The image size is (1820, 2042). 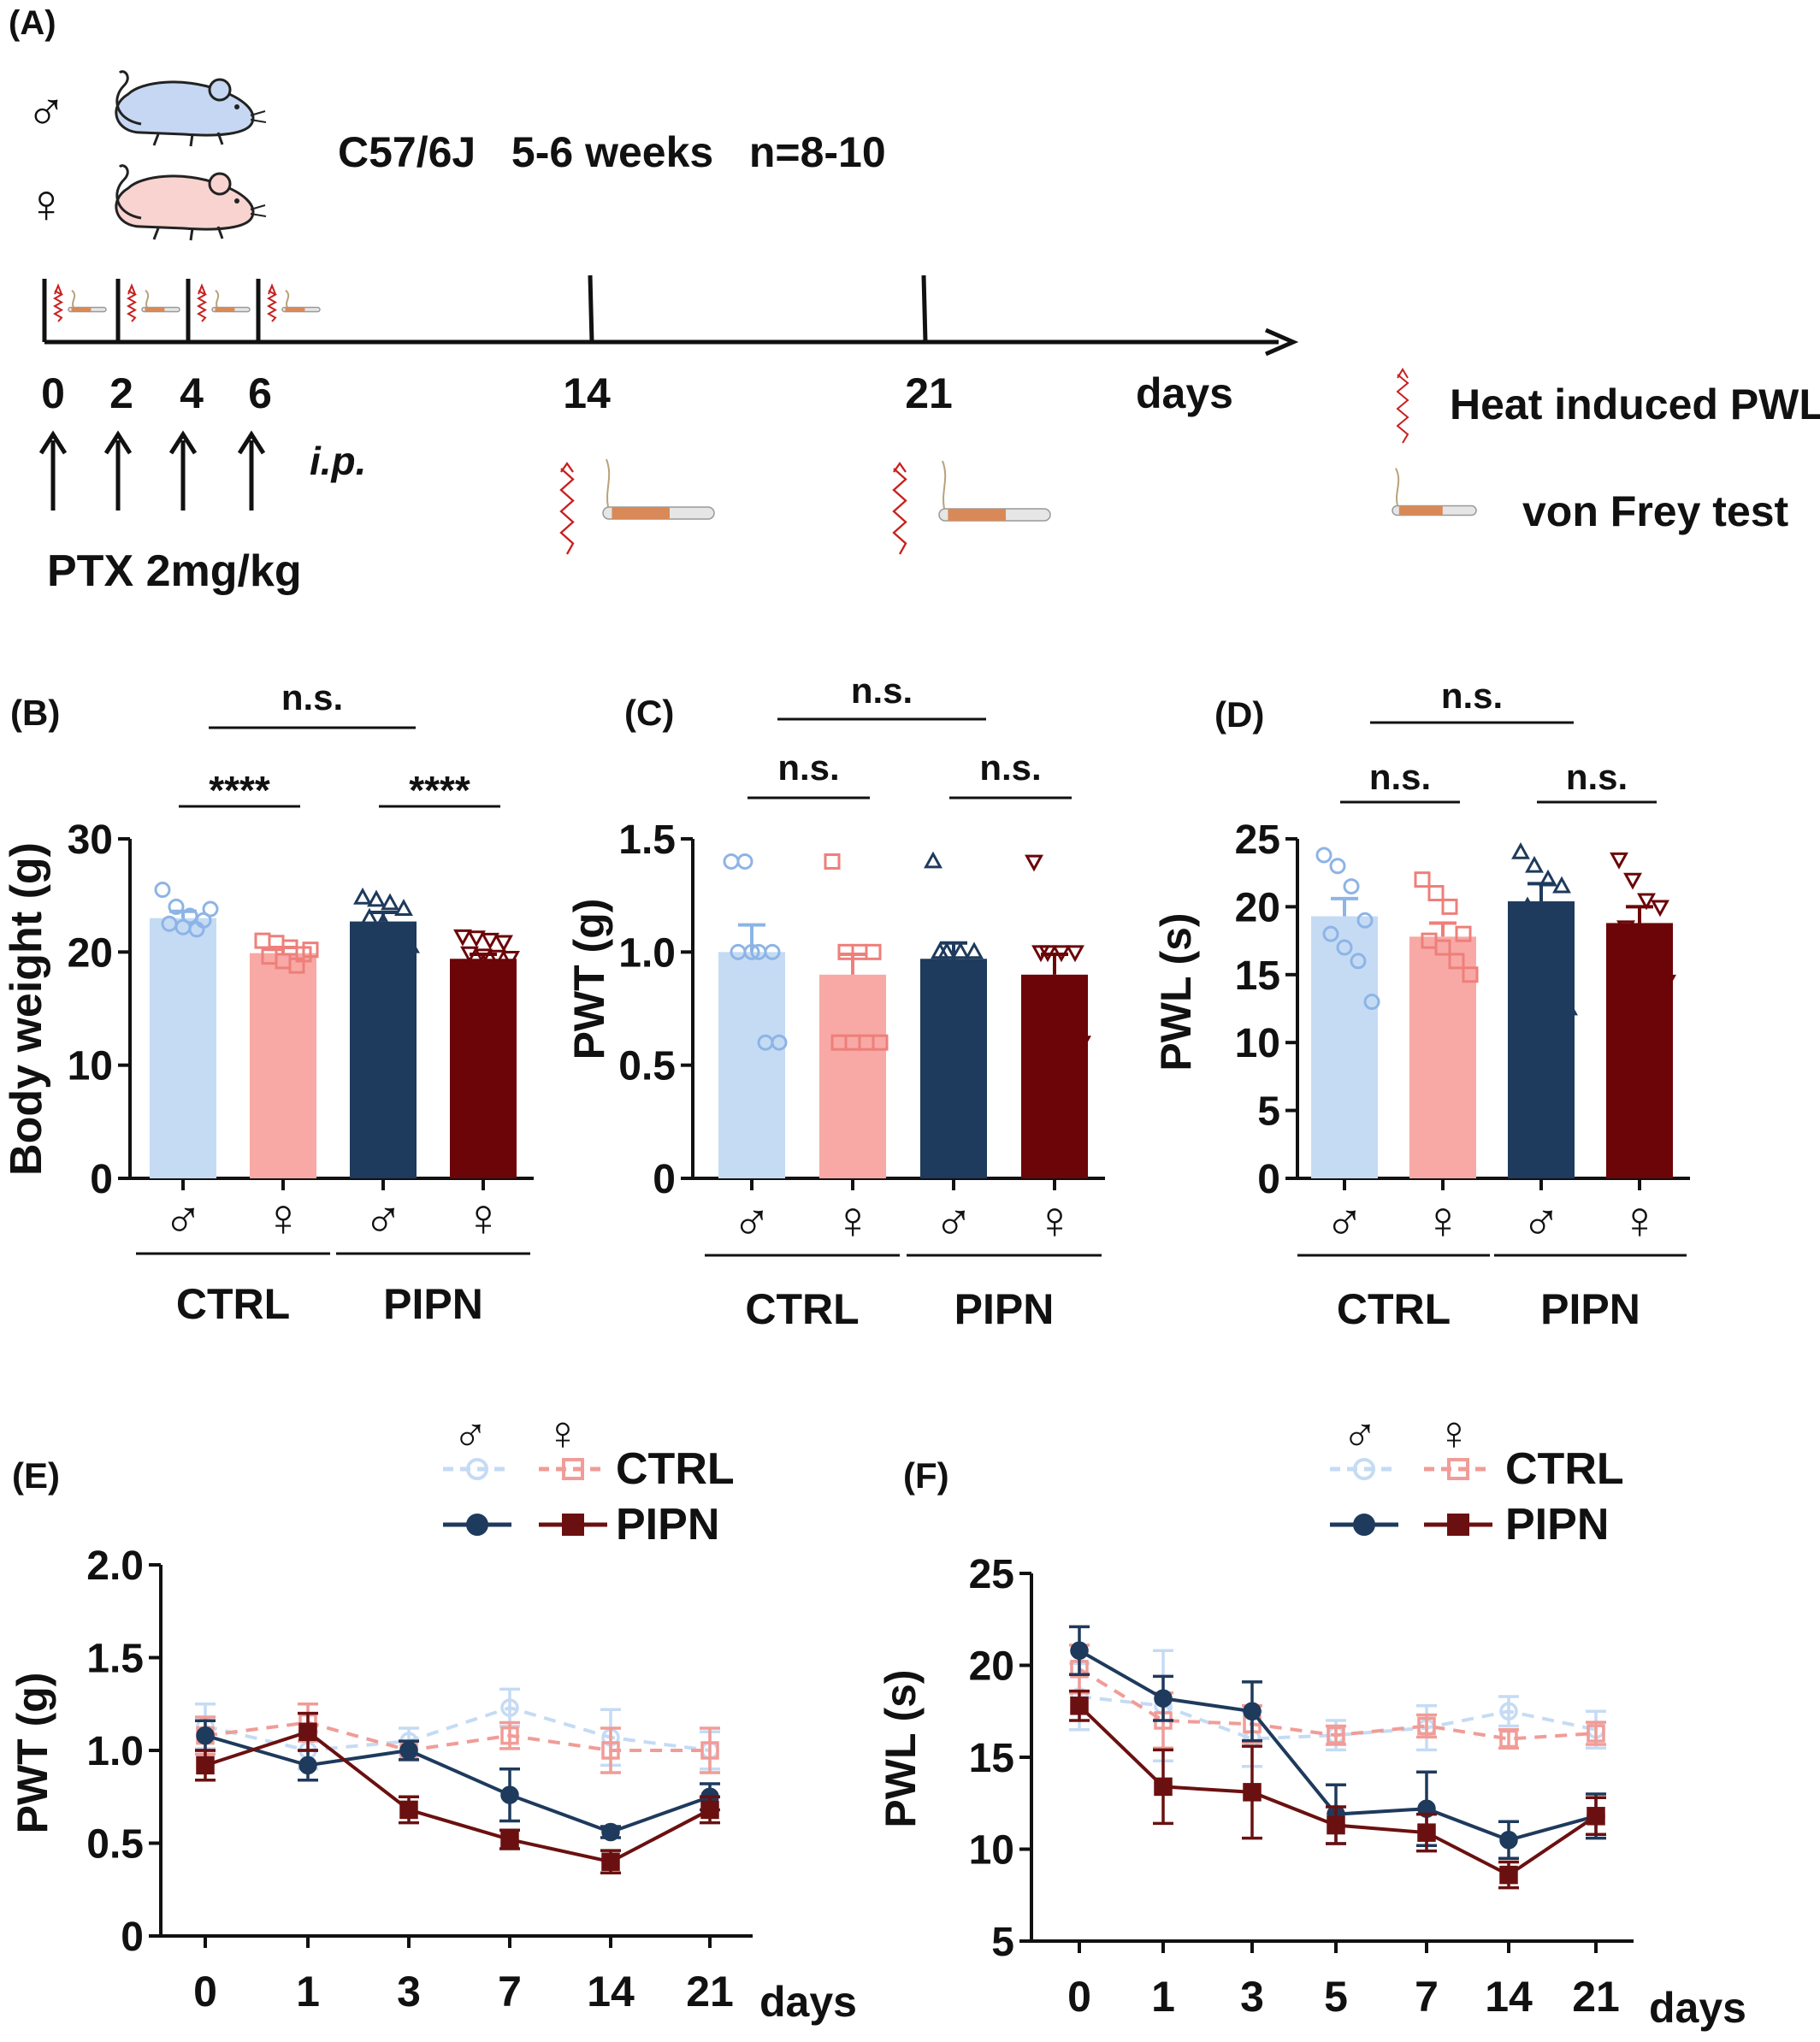 What do you see at coordinates (647, 953) in the screenshot?
I see `y-tick-label: 1.0` at bounding box center [647, 953].